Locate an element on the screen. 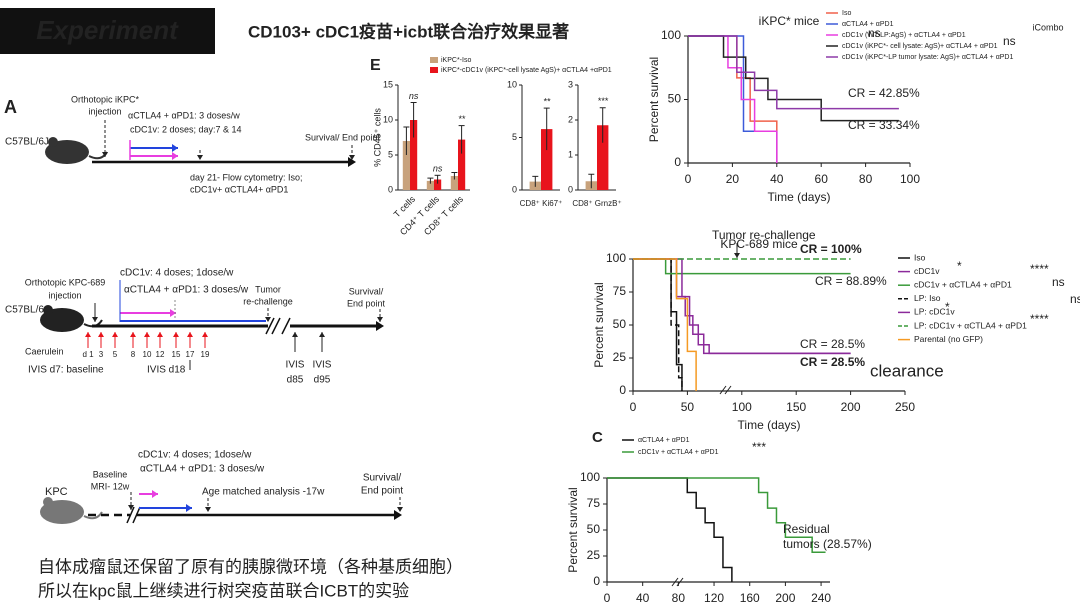 This screenshot has height=608, width=1080. day-label: 19 is located at coordinates (205, 354).